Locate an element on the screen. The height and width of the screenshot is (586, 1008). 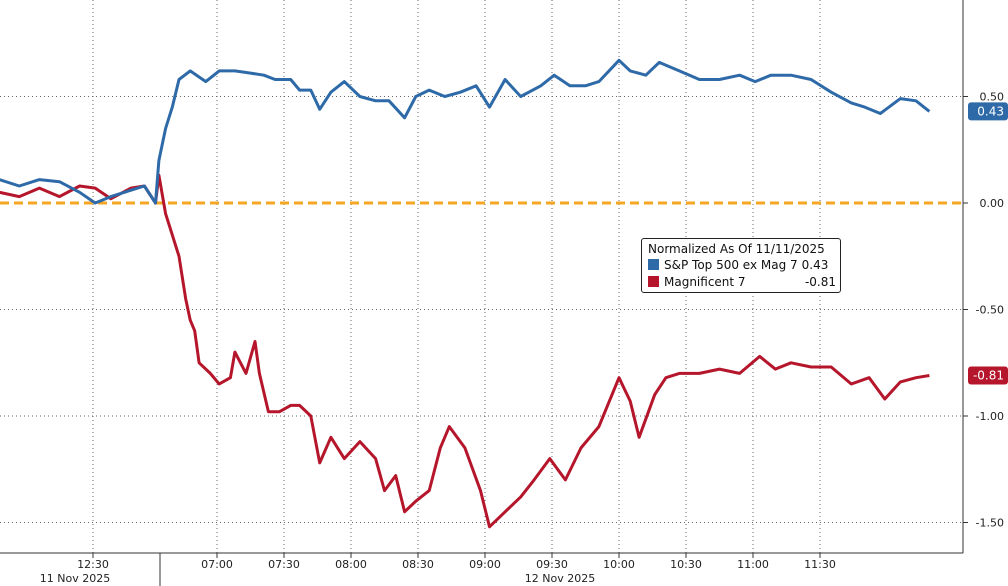
last-value-label: 0.43 is located at coordinates (990, 111).